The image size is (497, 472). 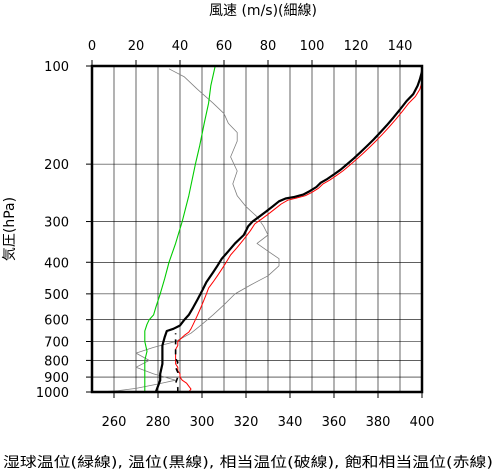 I want to click on pressure-axis-title: 気圧(hPa), so click(x=10, y=229).